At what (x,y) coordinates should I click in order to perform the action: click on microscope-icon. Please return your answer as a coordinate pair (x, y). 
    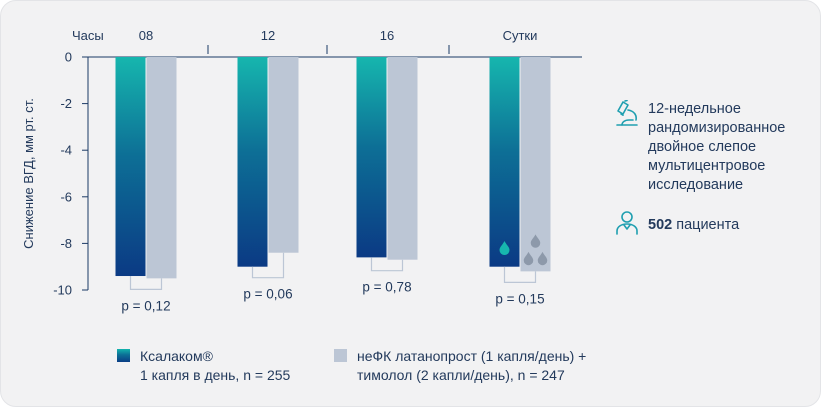
    Looking at the image, I should click on (631, 116).